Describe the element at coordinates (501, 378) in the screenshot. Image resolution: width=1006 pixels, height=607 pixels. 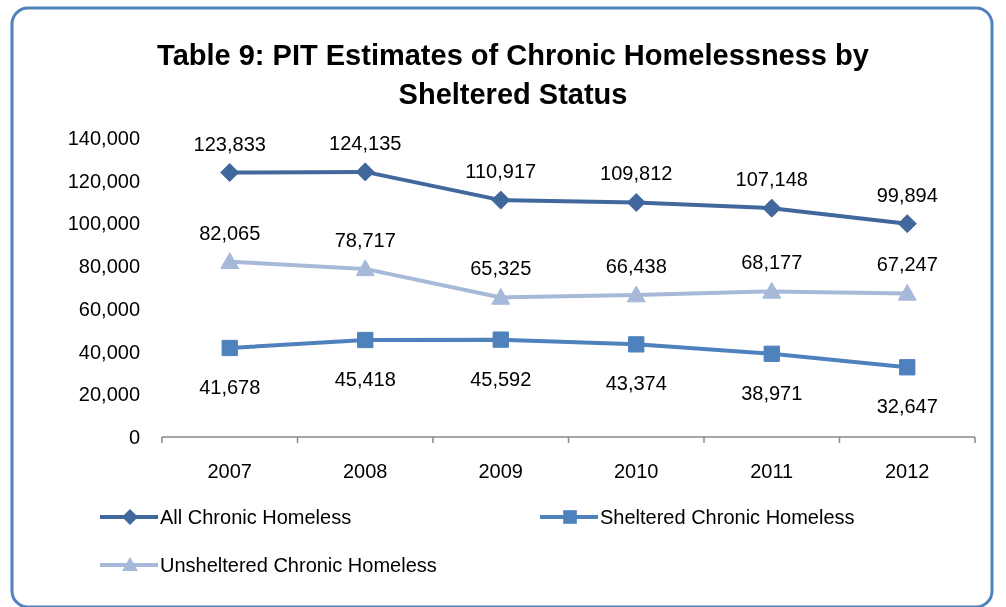
I see `data-label: 45,592` at that location.